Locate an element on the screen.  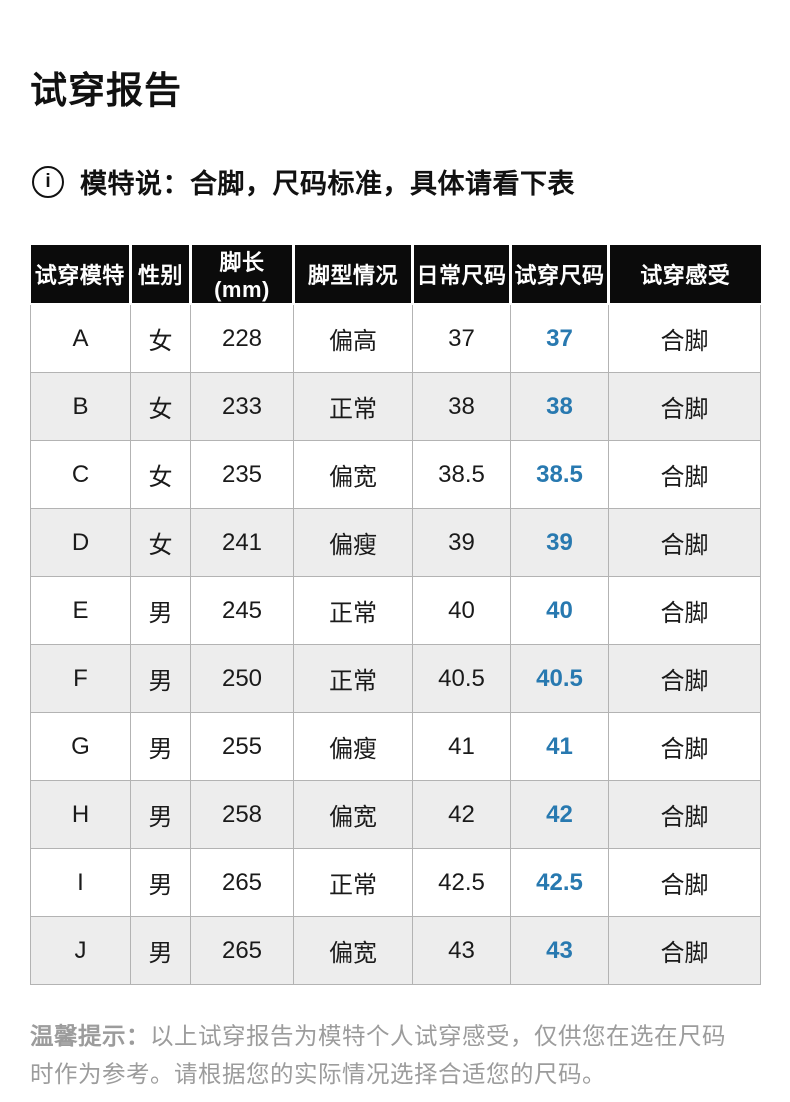
cell-daily-size: 41 is located at coordinates (461, 746).